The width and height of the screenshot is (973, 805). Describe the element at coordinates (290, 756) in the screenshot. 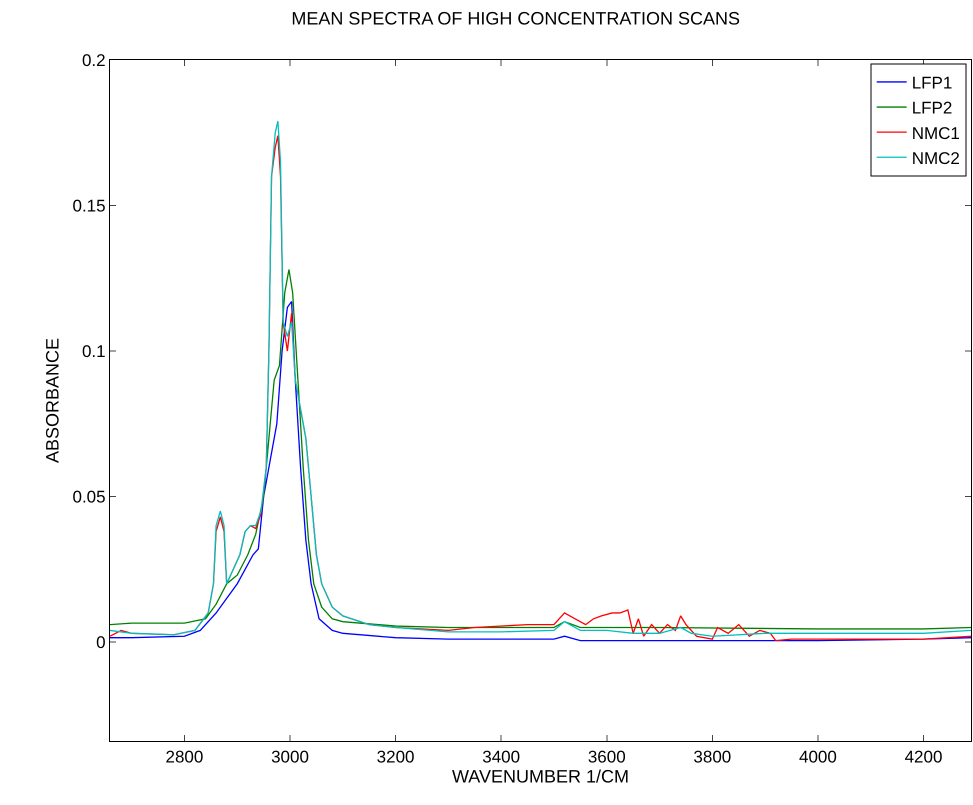

I see `x-tick-label: 3000` at that location.